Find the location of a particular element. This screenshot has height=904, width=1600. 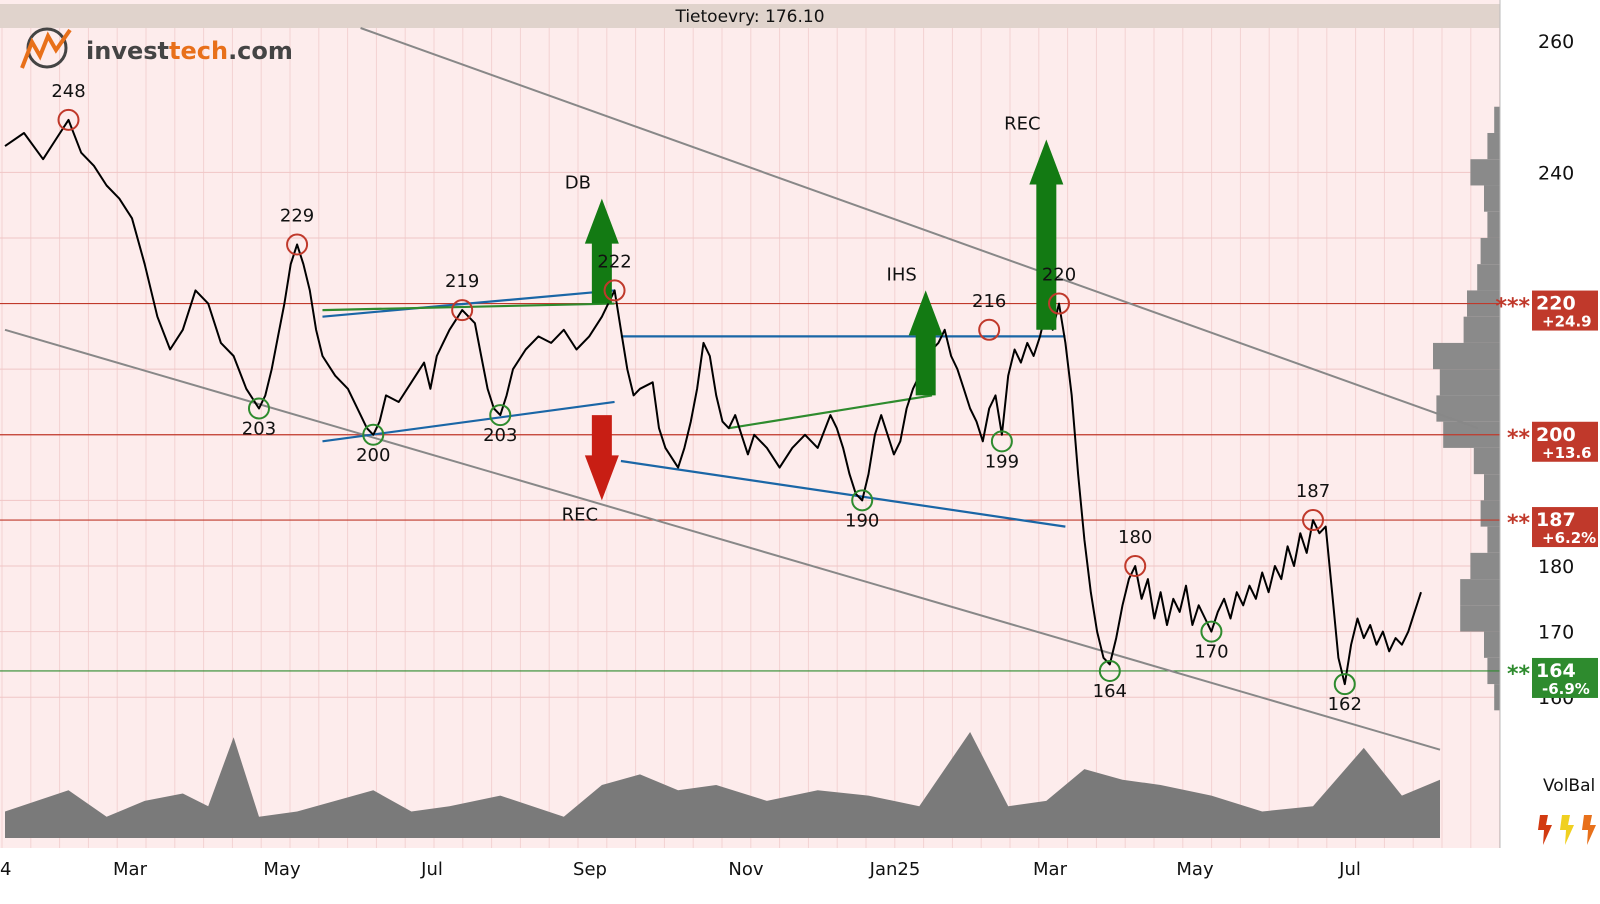

signal-label: DB is located at coordinates (578, 183).